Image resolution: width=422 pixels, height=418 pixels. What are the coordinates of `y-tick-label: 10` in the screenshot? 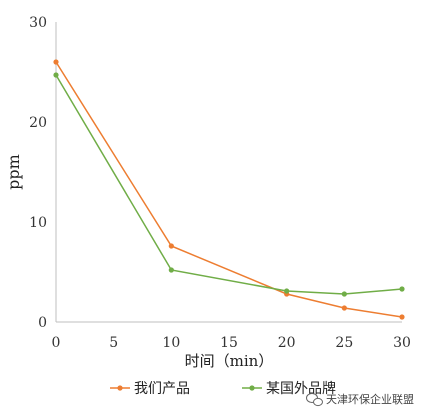 It's located at (38, 223).